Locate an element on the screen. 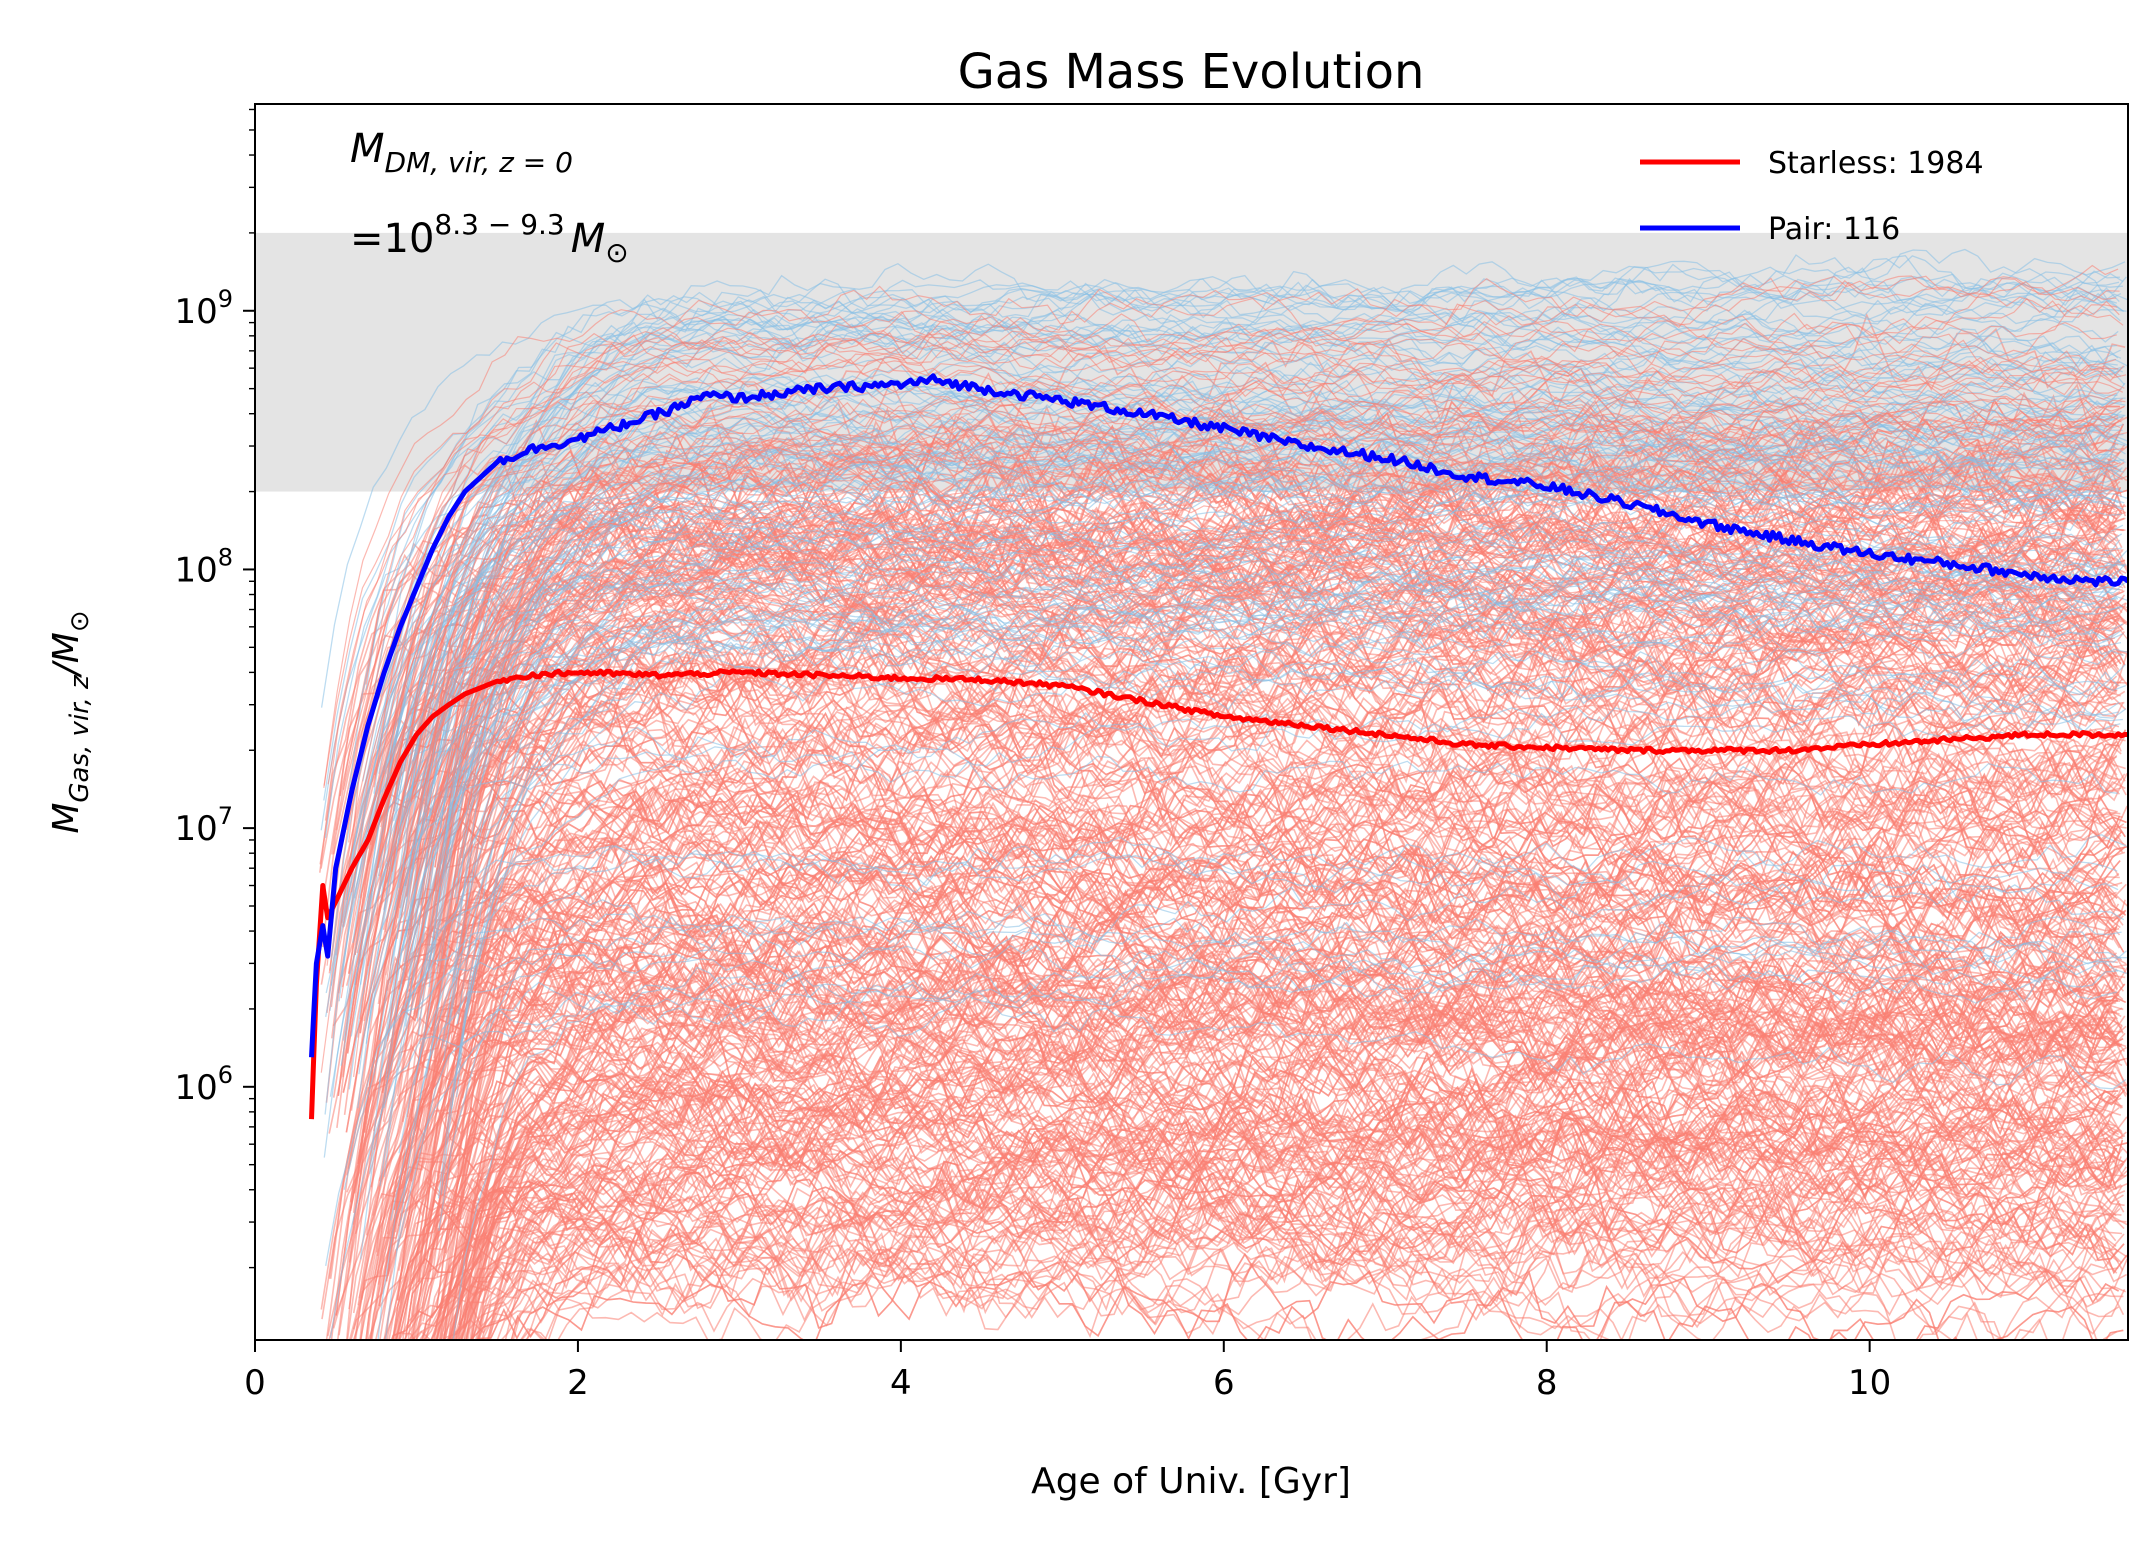  x-tick-label: 10 is located at coordinates (1869, 1383).